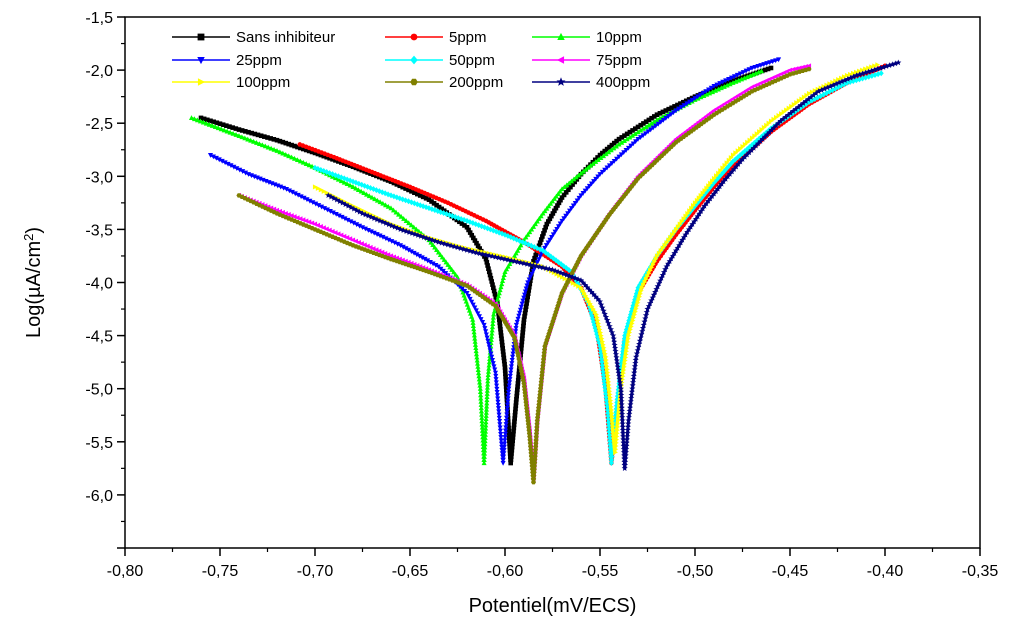  Describe the element at coordinates (34, 289) in the screenshot. I see `y-axis-title-prefix: Log(µA/cm` at that location.